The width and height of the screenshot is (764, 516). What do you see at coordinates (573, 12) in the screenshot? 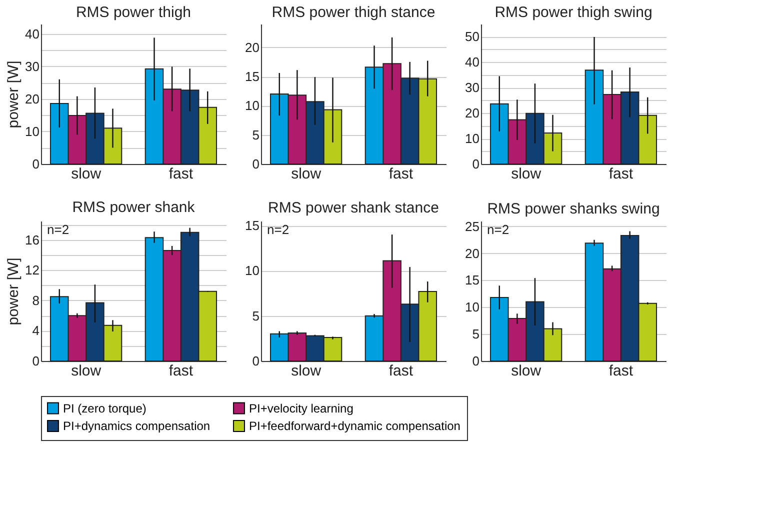
I see `chart-title: RMS power thigh swing` at bounding box center [573, 12].